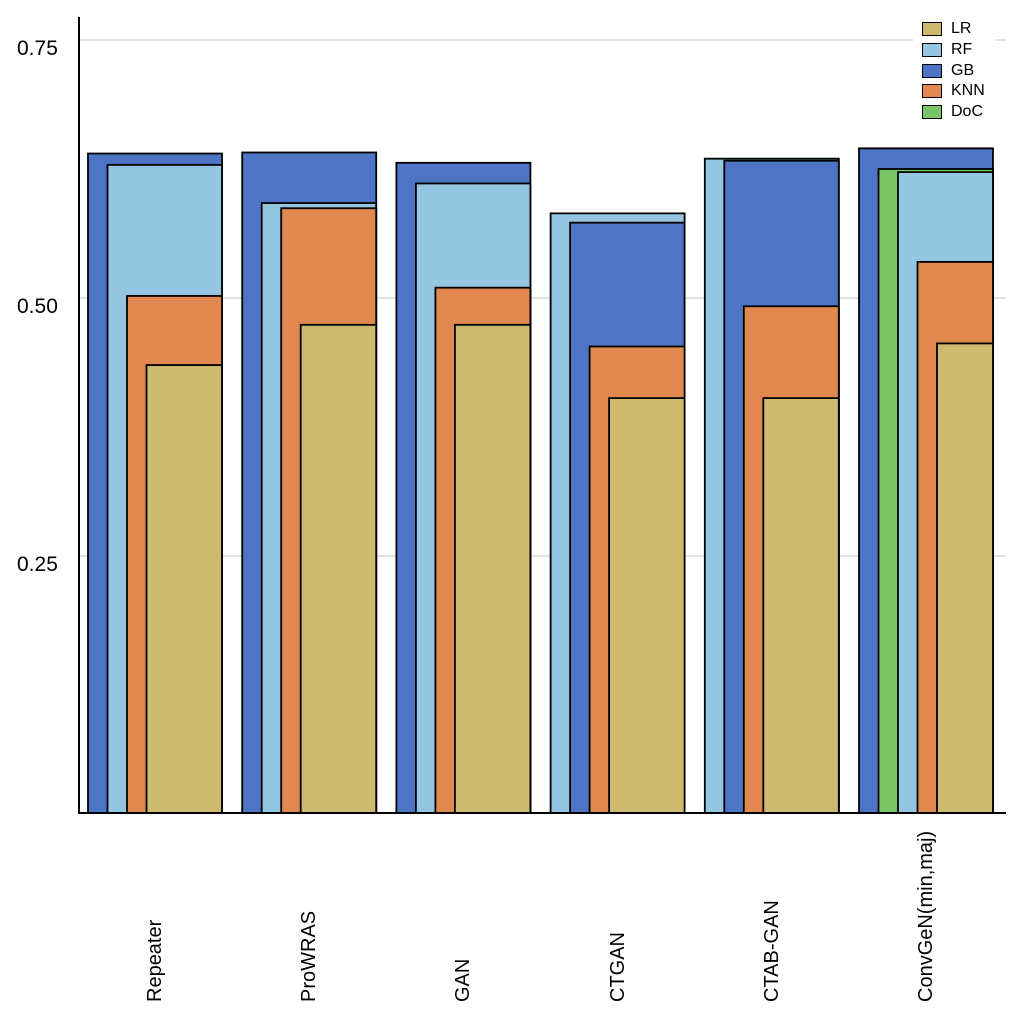 The height and width of the screenshot is (1024, 1024). What do you see at coordinates (965, 578) in the screenshot?
I see `bar-lr-convgen-min-maj-` at bounding box center [965, 578].